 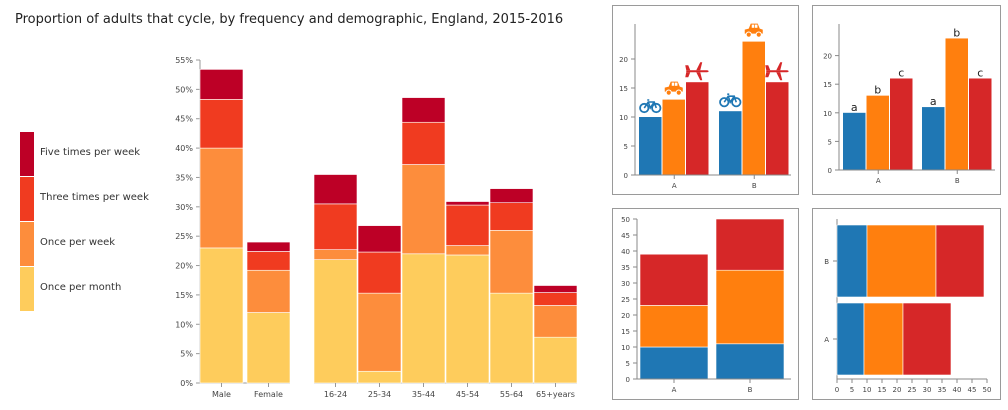 I want to click on legend-item: Once per month, so click(x=95, y=289).